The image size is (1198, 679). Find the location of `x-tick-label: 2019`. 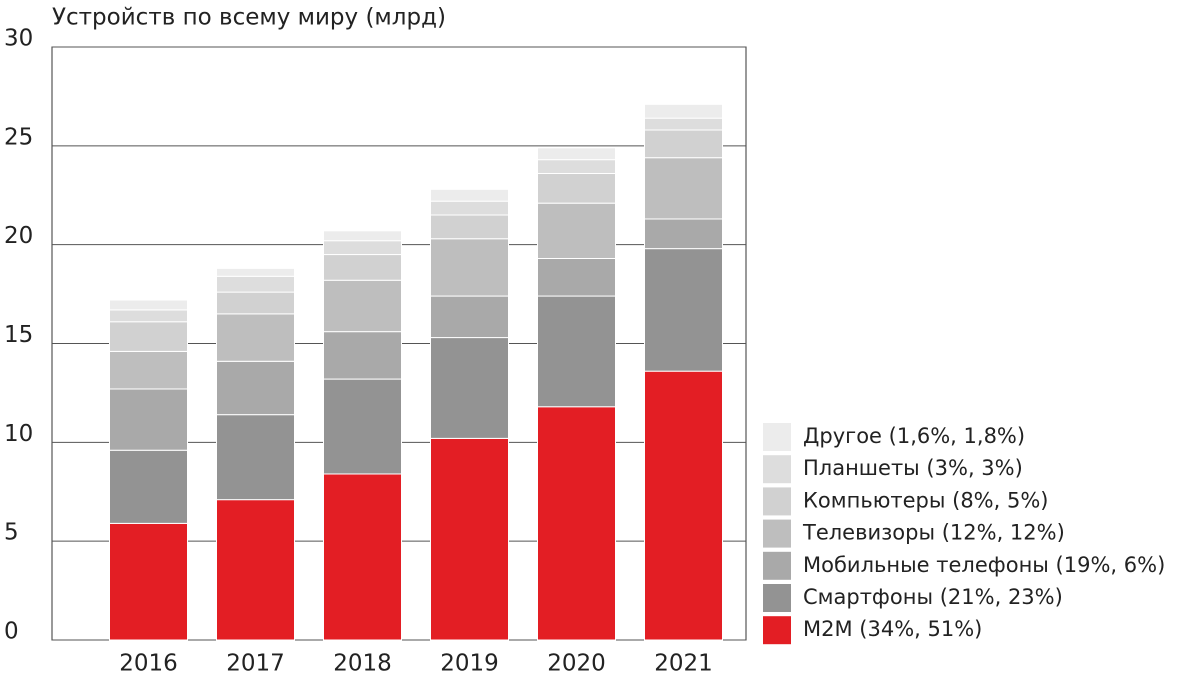

x-tick-label: 2019 is located at coordinates (469, 664).